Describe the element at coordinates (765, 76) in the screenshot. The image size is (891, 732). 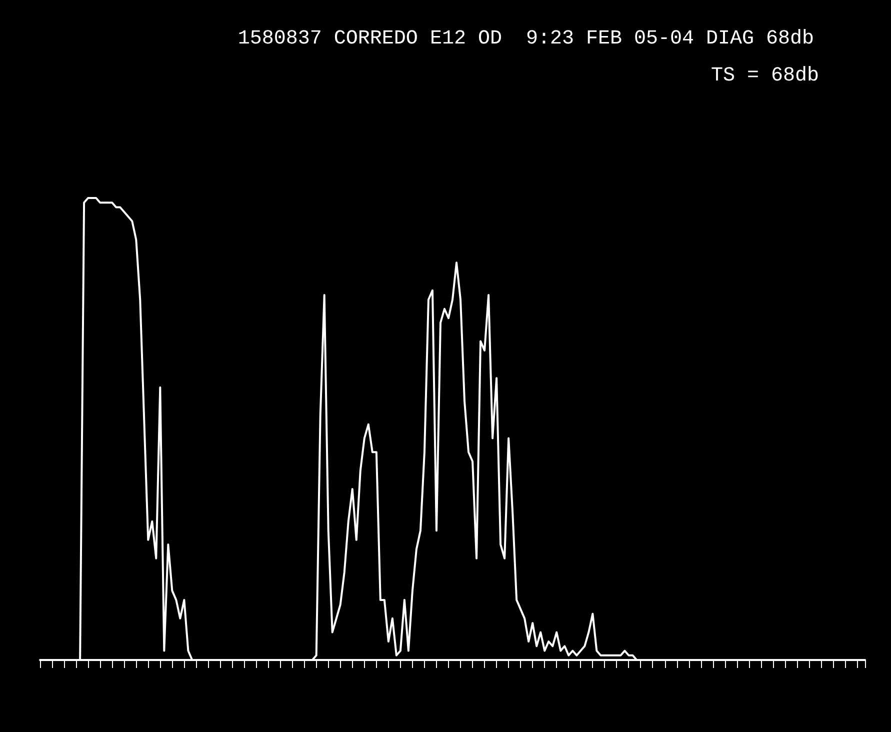
I see `text: TS = 68db` at that location.